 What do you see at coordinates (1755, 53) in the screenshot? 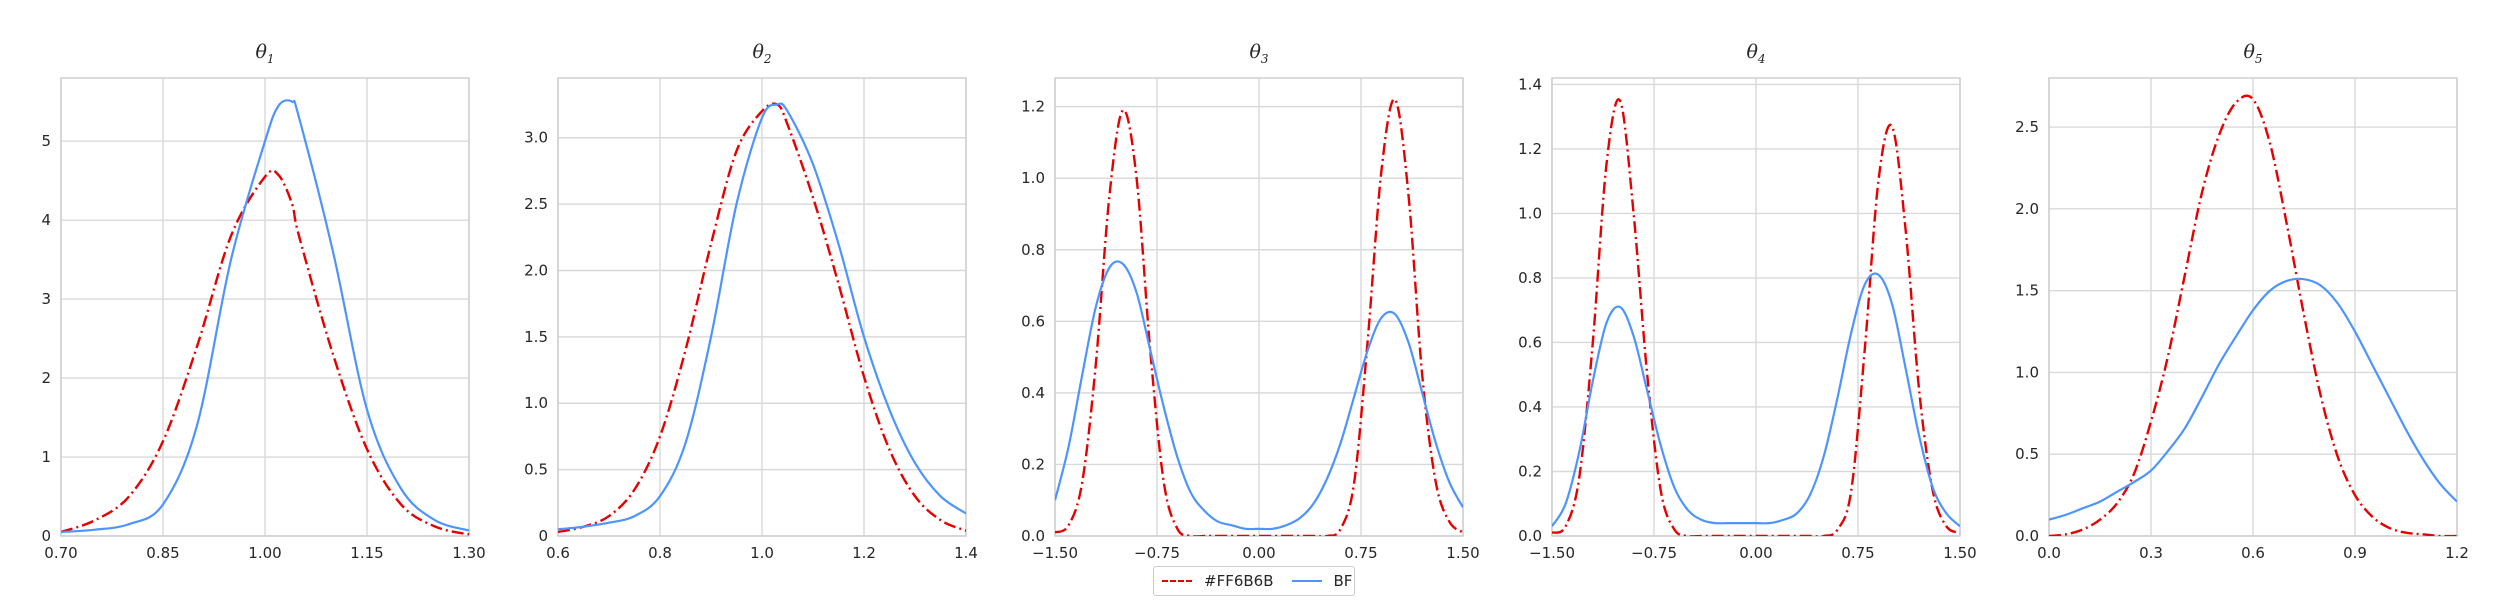
I see `panel-title: θ4` at bounding box center [1755, 53].